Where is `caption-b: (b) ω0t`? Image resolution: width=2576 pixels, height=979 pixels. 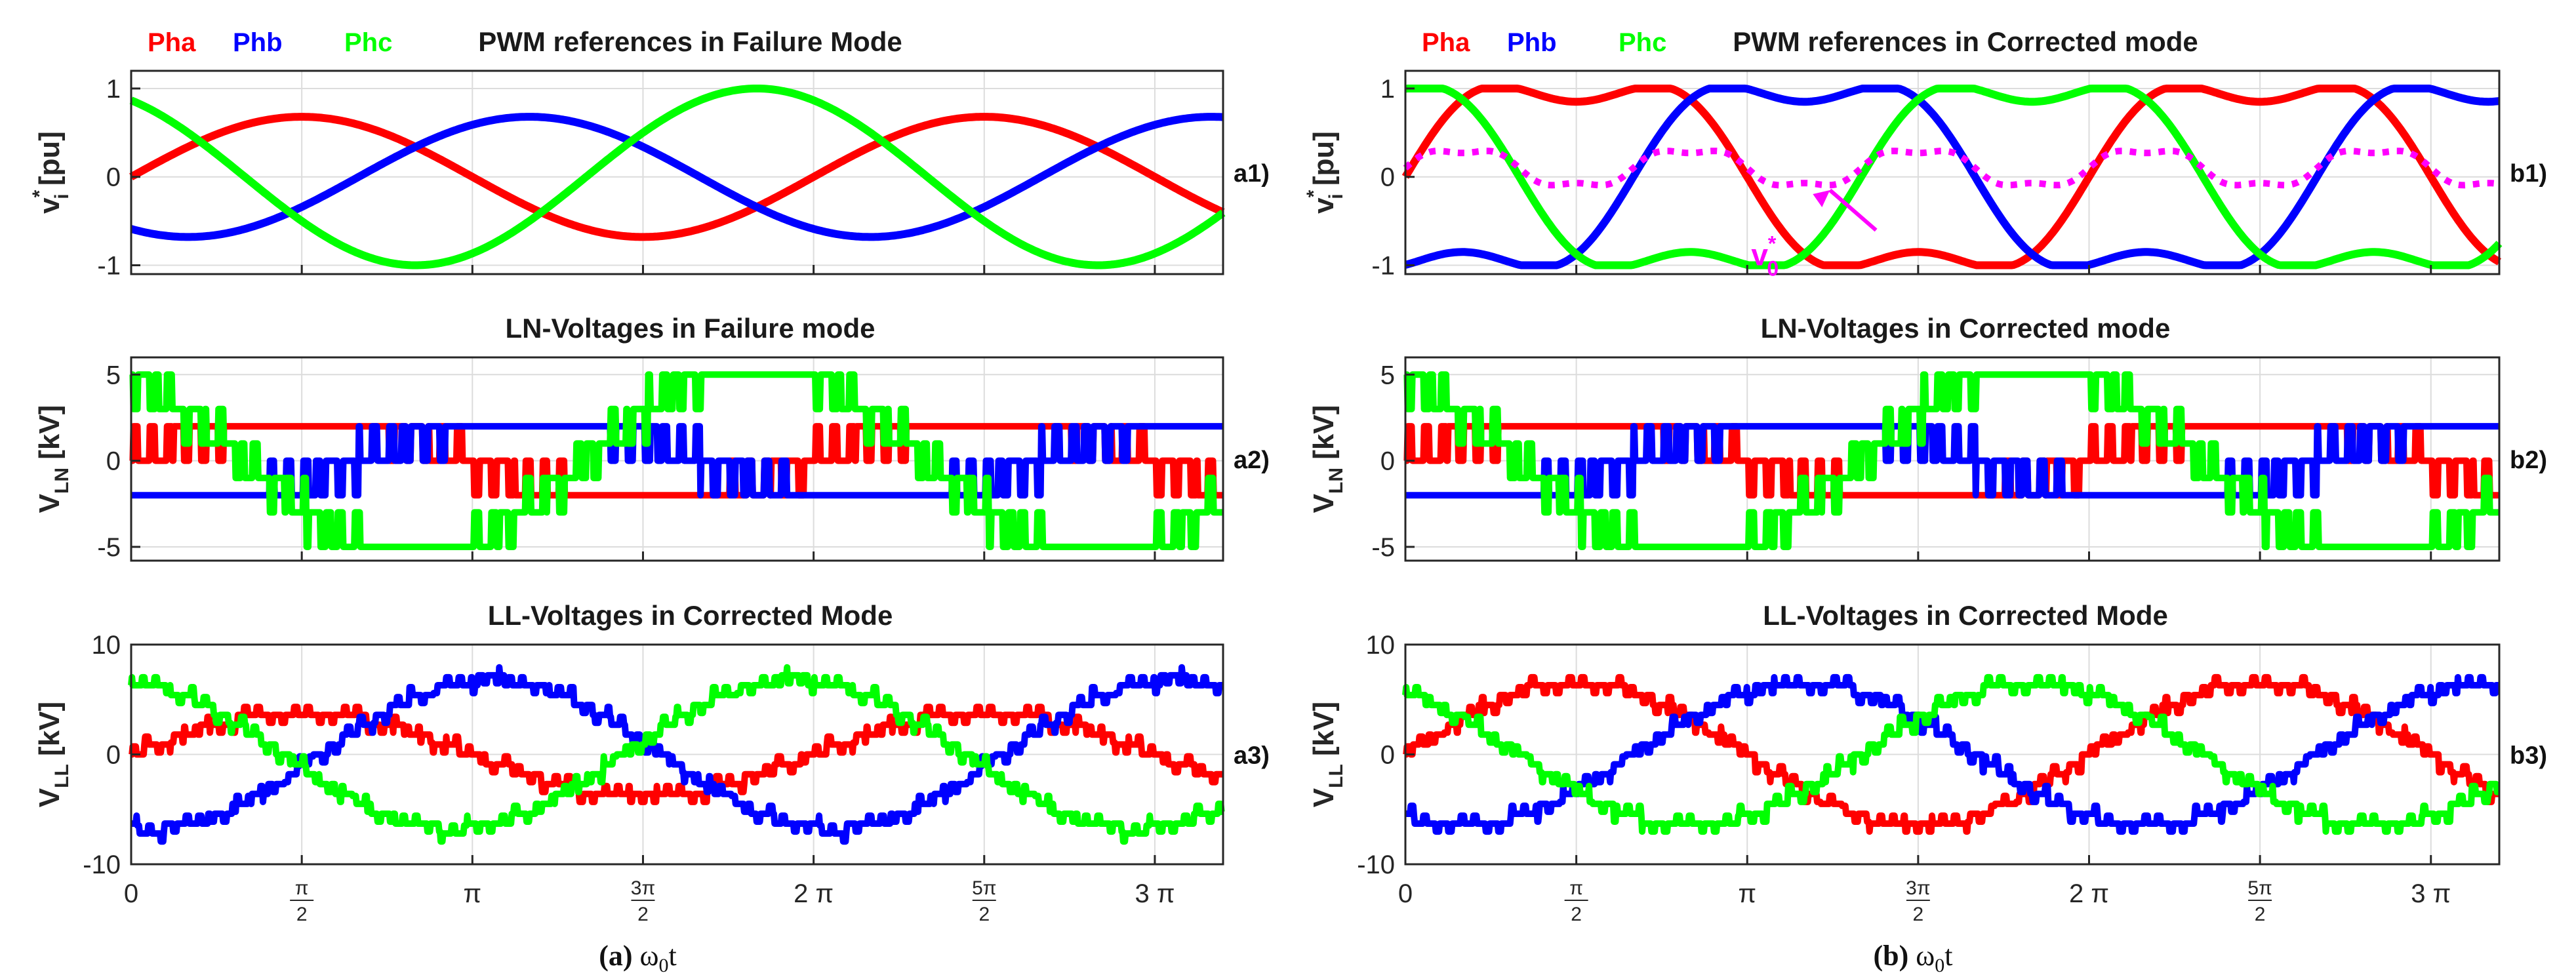 caption-b: (b) ω0t is located at coordinates (1914, 958).